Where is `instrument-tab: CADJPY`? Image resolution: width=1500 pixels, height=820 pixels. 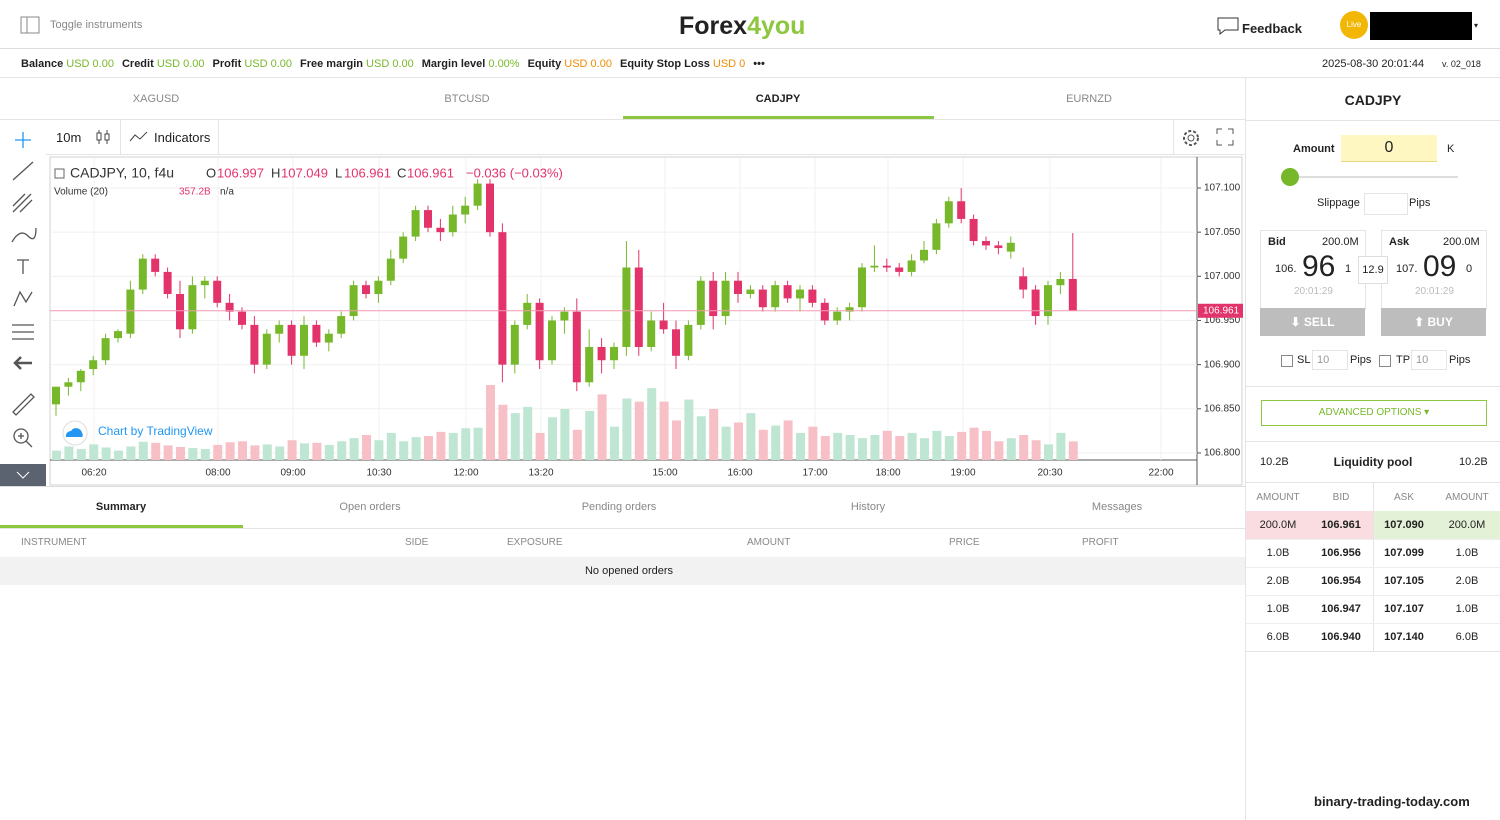
instrument-tab: CADJPY is located at coordinates (778, 99).